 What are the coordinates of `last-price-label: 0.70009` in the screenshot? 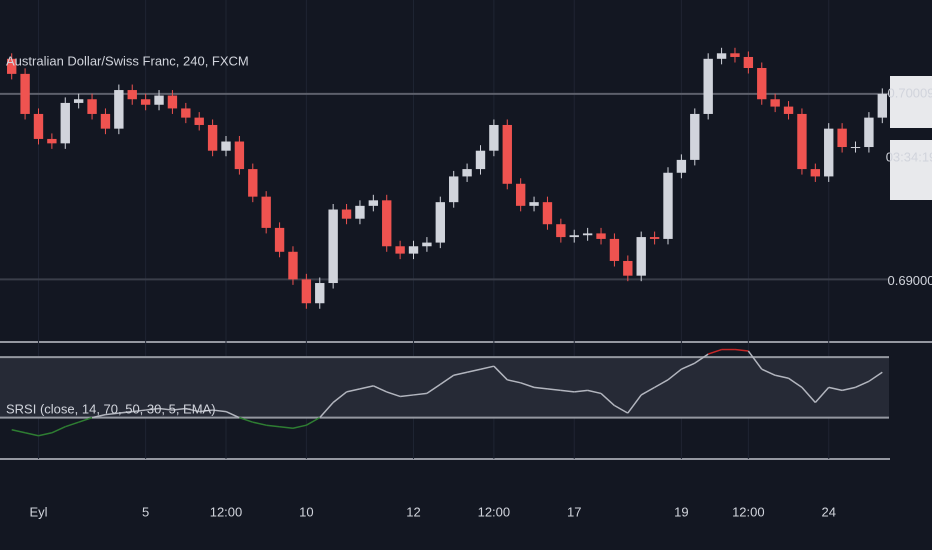 It's located at (910, 92).